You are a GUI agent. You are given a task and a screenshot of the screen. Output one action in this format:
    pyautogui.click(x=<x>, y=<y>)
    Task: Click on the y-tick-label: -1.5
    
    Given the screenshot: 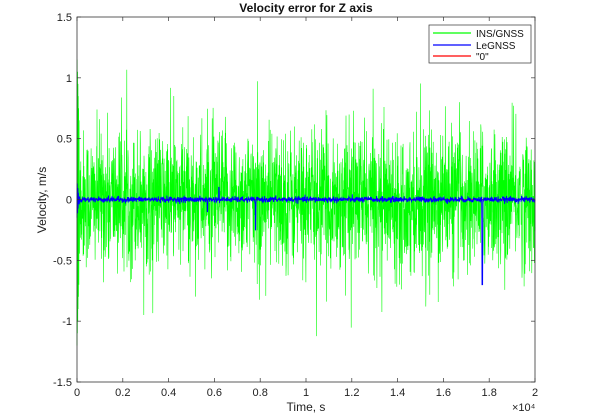 What is the action you would take?
    pyautogui.click(x=62, y=383)
    